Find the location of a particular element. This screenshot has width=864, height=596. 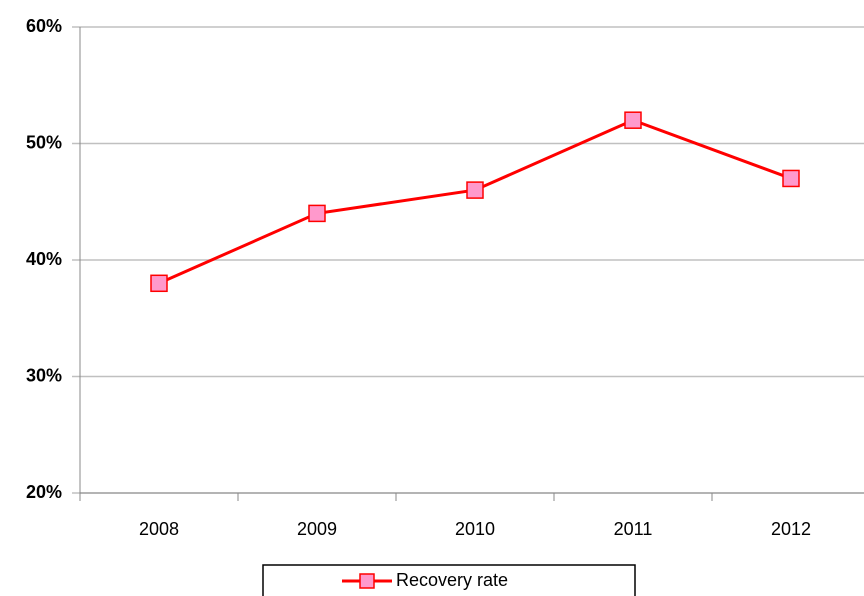

x-tick-label: 2008 is located at coordinates (159, 529).